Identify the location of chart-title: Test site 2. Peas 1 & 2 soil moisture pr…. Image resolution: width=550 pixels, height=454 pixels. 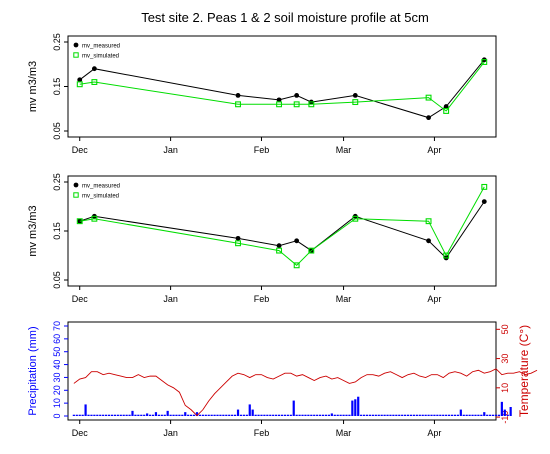
(285, 17).